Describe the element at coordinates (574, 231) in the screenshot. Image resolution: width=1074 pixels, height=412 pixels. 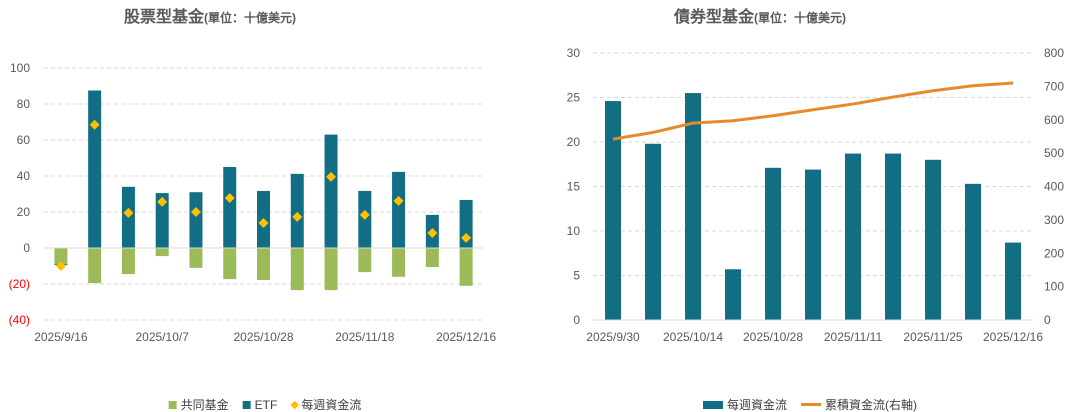
I see `y-tick-label: 10` at that location.